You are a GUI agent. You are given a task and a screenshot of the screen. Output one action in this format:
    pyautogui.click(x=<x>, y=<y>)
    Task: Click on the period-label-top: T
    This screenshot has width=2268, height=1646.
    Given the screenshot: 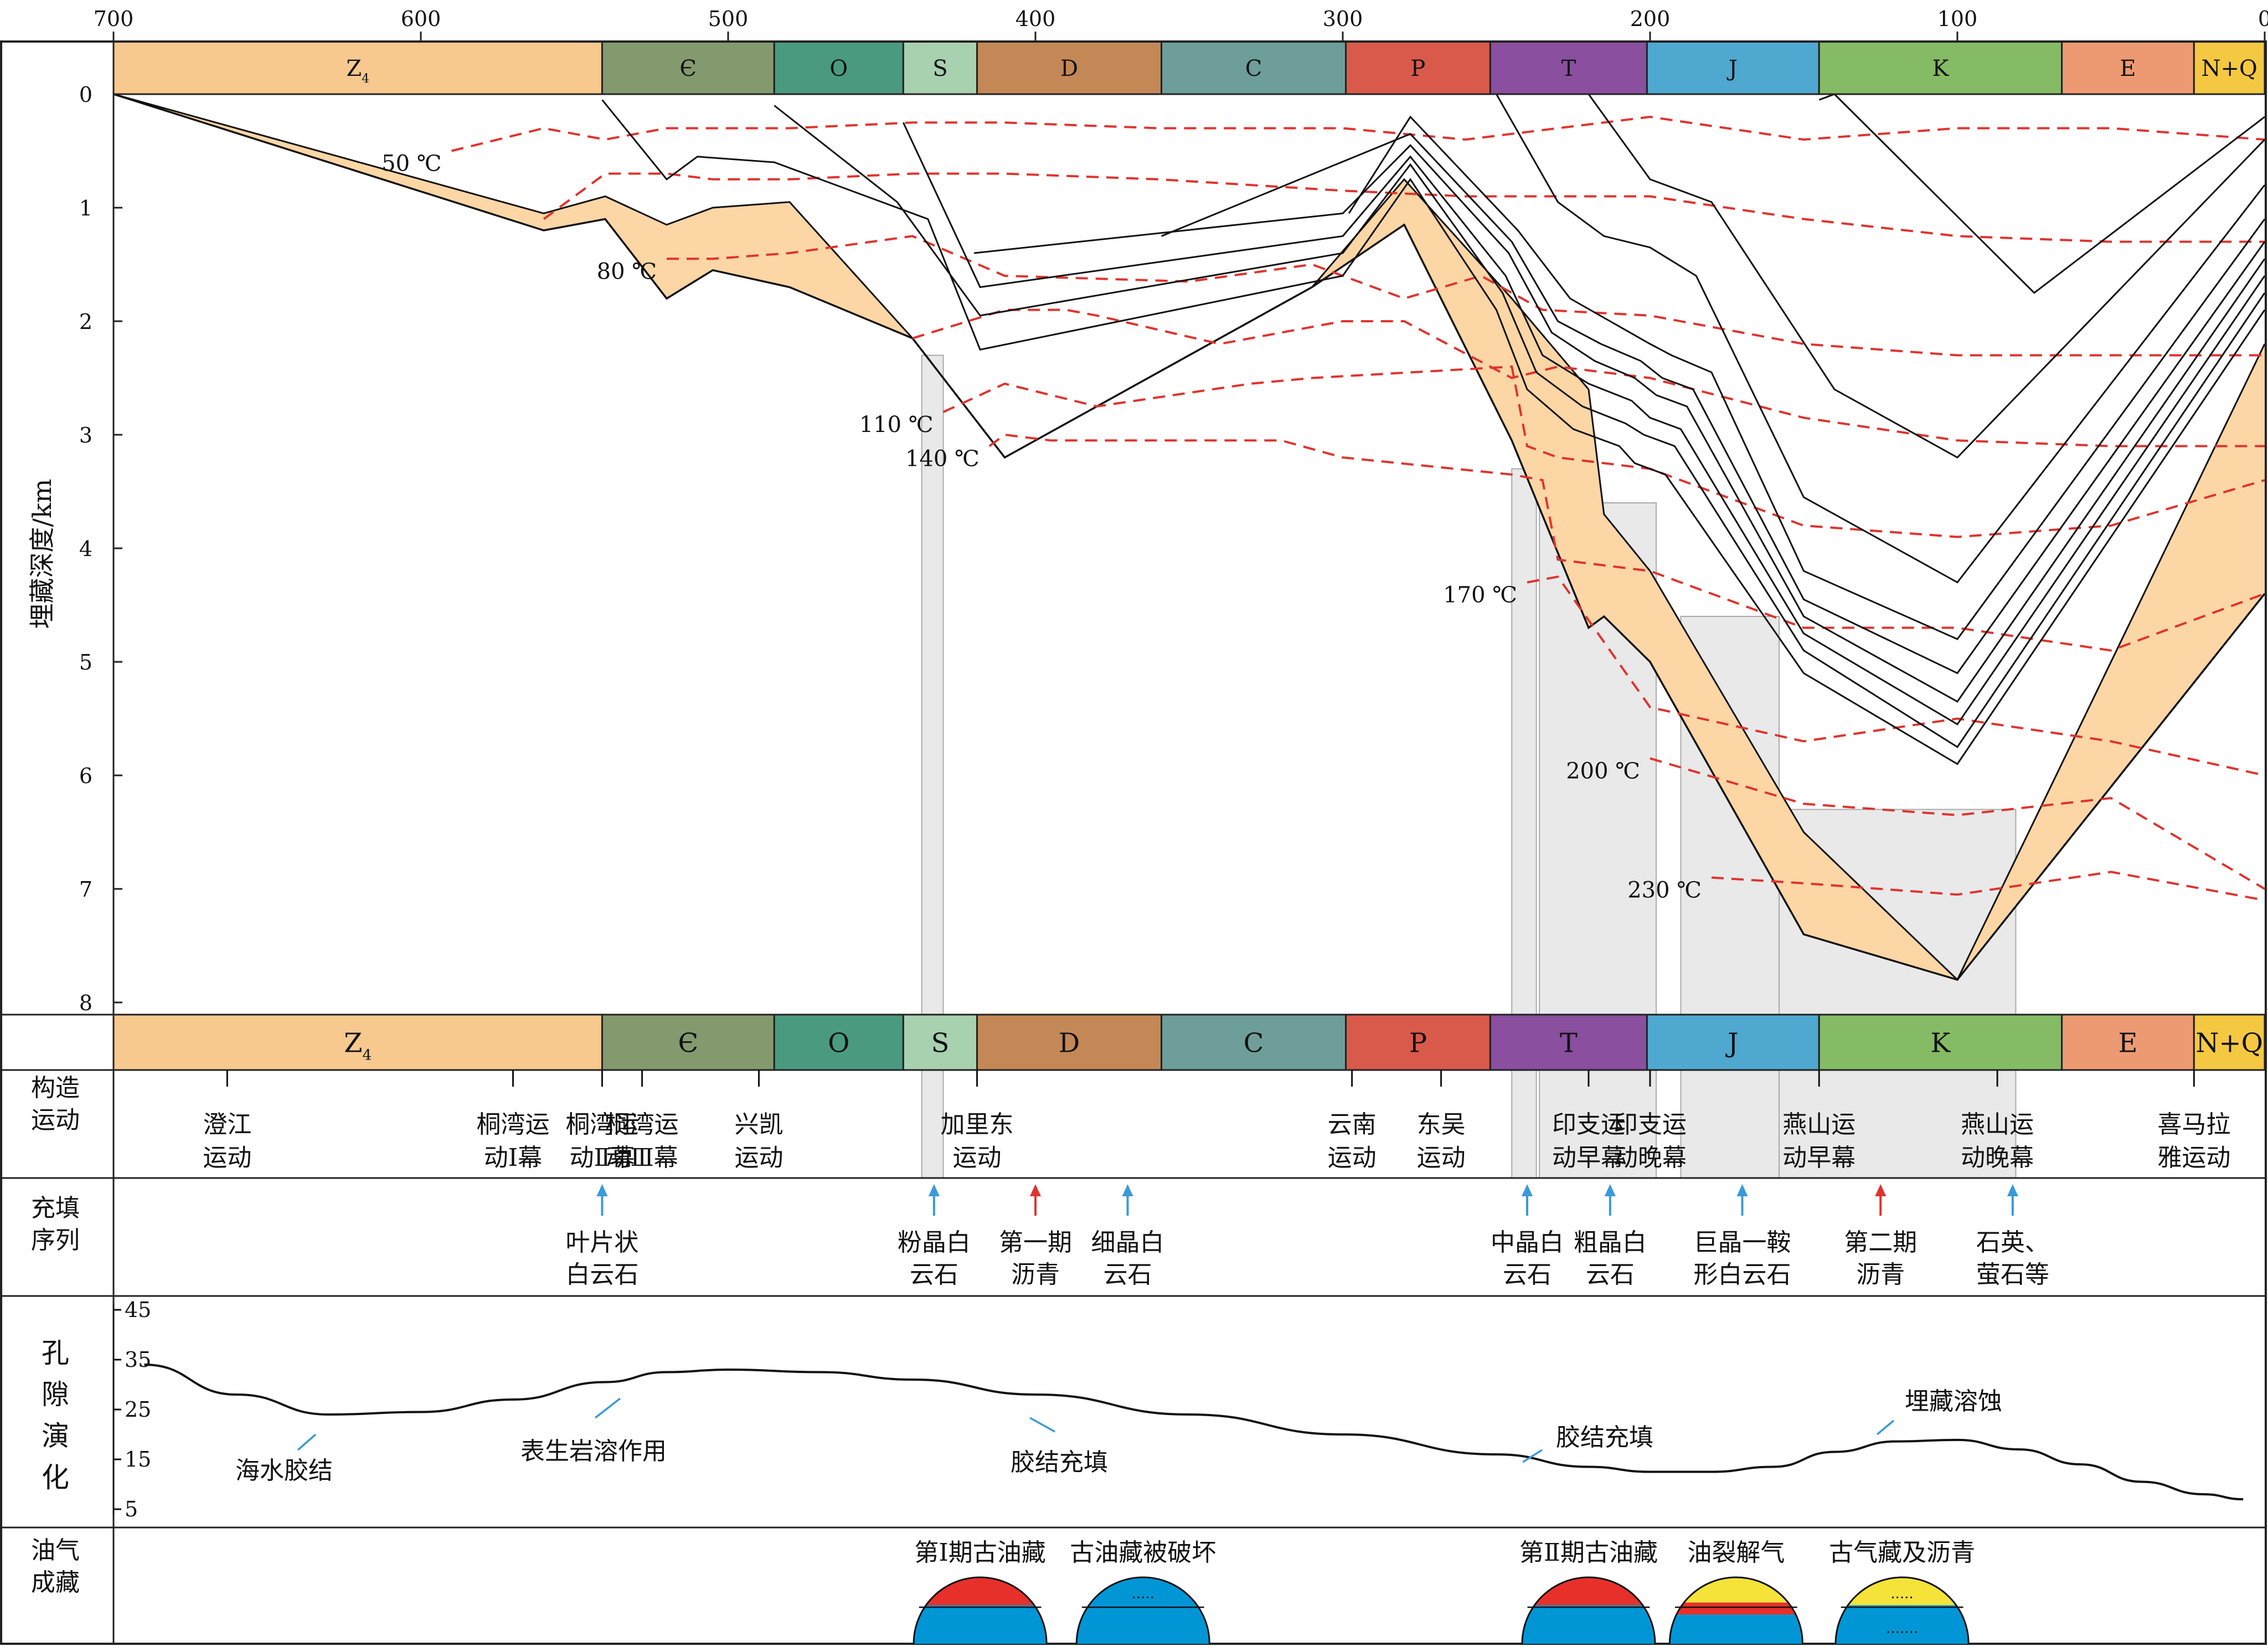 What is the action you would take?
    pyautogui.click(x=1568, y=68)
    